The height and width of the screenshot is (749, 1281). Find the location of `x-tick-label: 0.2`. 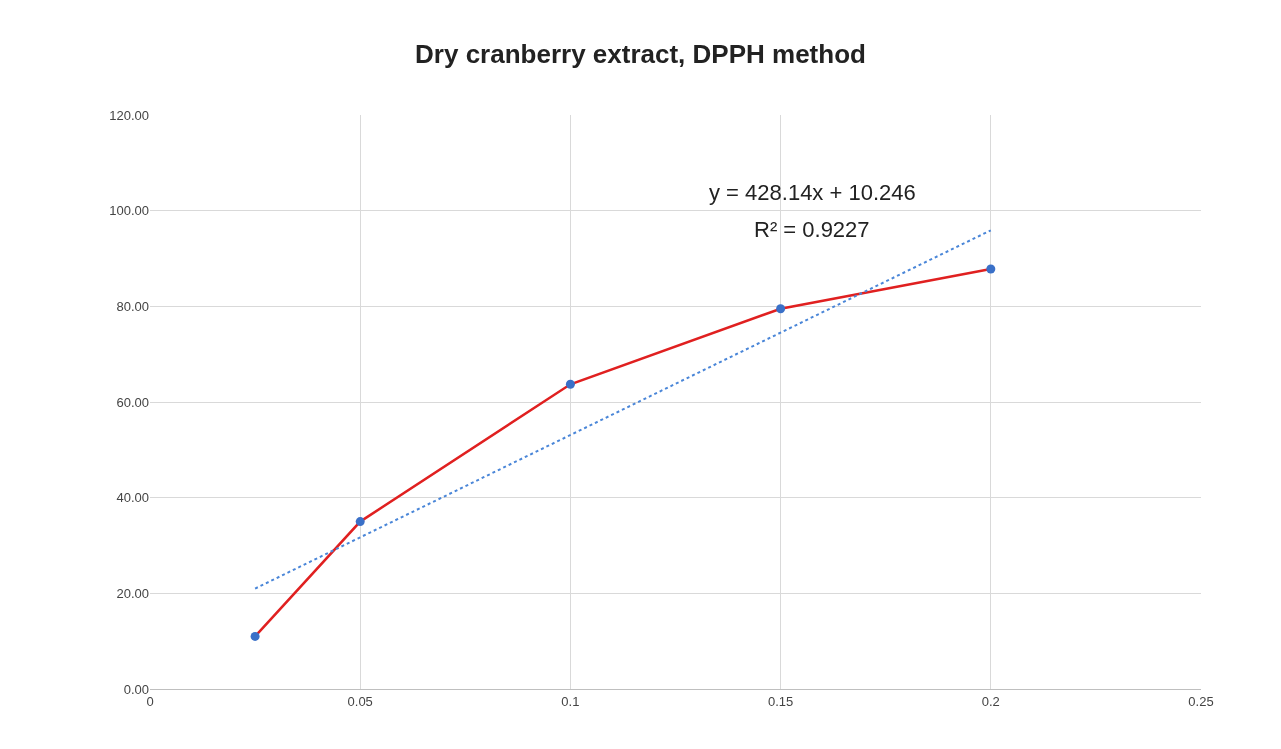

x-tick-label: 0.2 is located at coordinates (990, 701).